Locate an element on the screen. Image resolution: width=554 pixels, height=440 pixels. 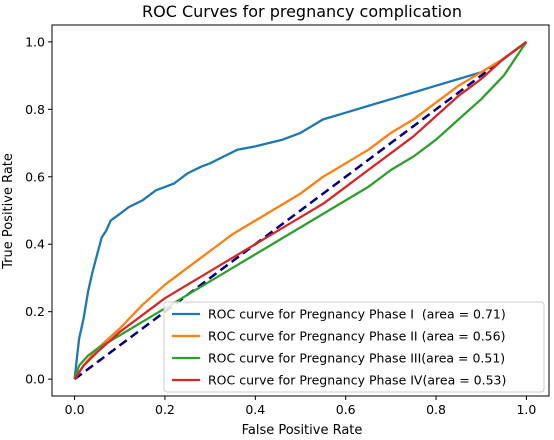
y-tick-label: 0.0 is located at coordinates (35, 379).